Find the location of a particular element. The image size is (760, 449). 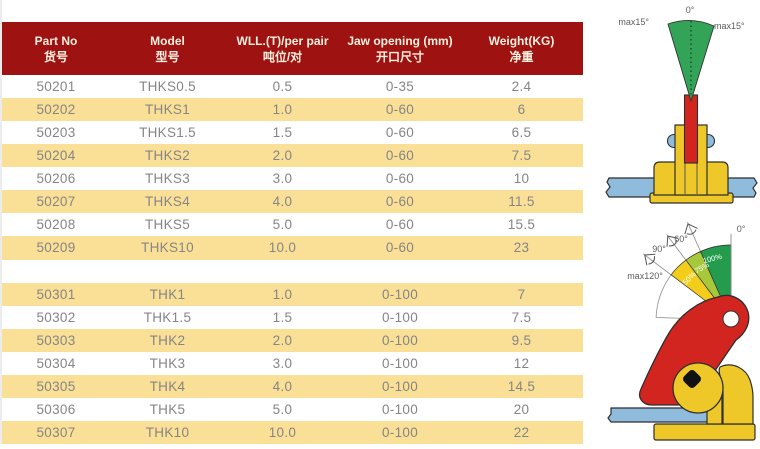

table-cell: 4.0 is located at coordinates (282, 202).